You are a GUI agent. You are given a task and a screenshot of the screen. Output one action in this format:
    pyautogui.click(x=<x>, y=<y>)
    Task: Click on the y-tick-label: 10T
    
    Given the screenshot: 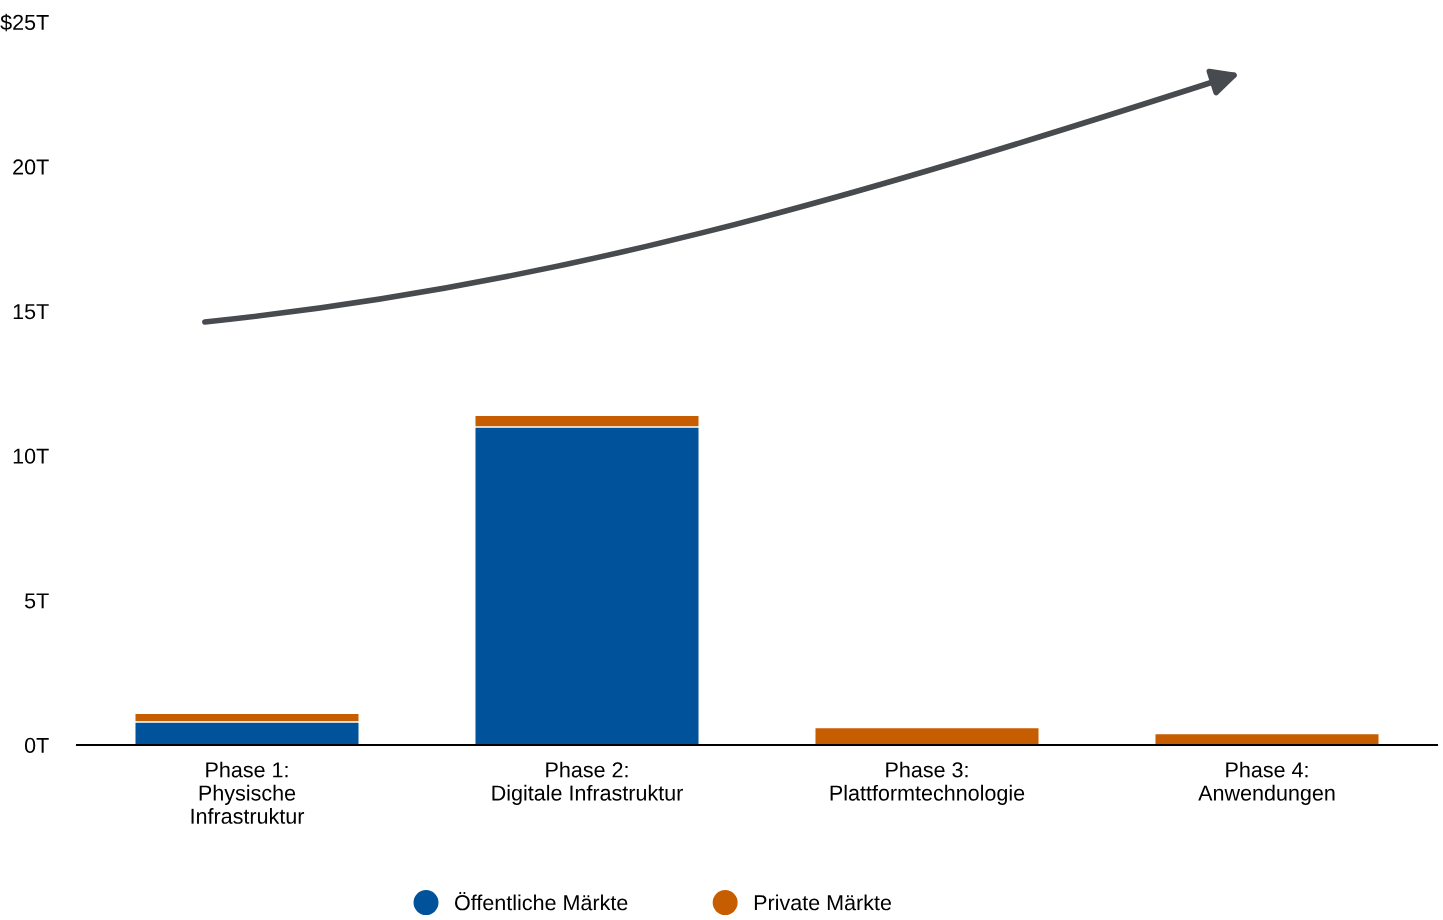 What is the action you would take?
    pyautogui.click(x=31, y=456)
    